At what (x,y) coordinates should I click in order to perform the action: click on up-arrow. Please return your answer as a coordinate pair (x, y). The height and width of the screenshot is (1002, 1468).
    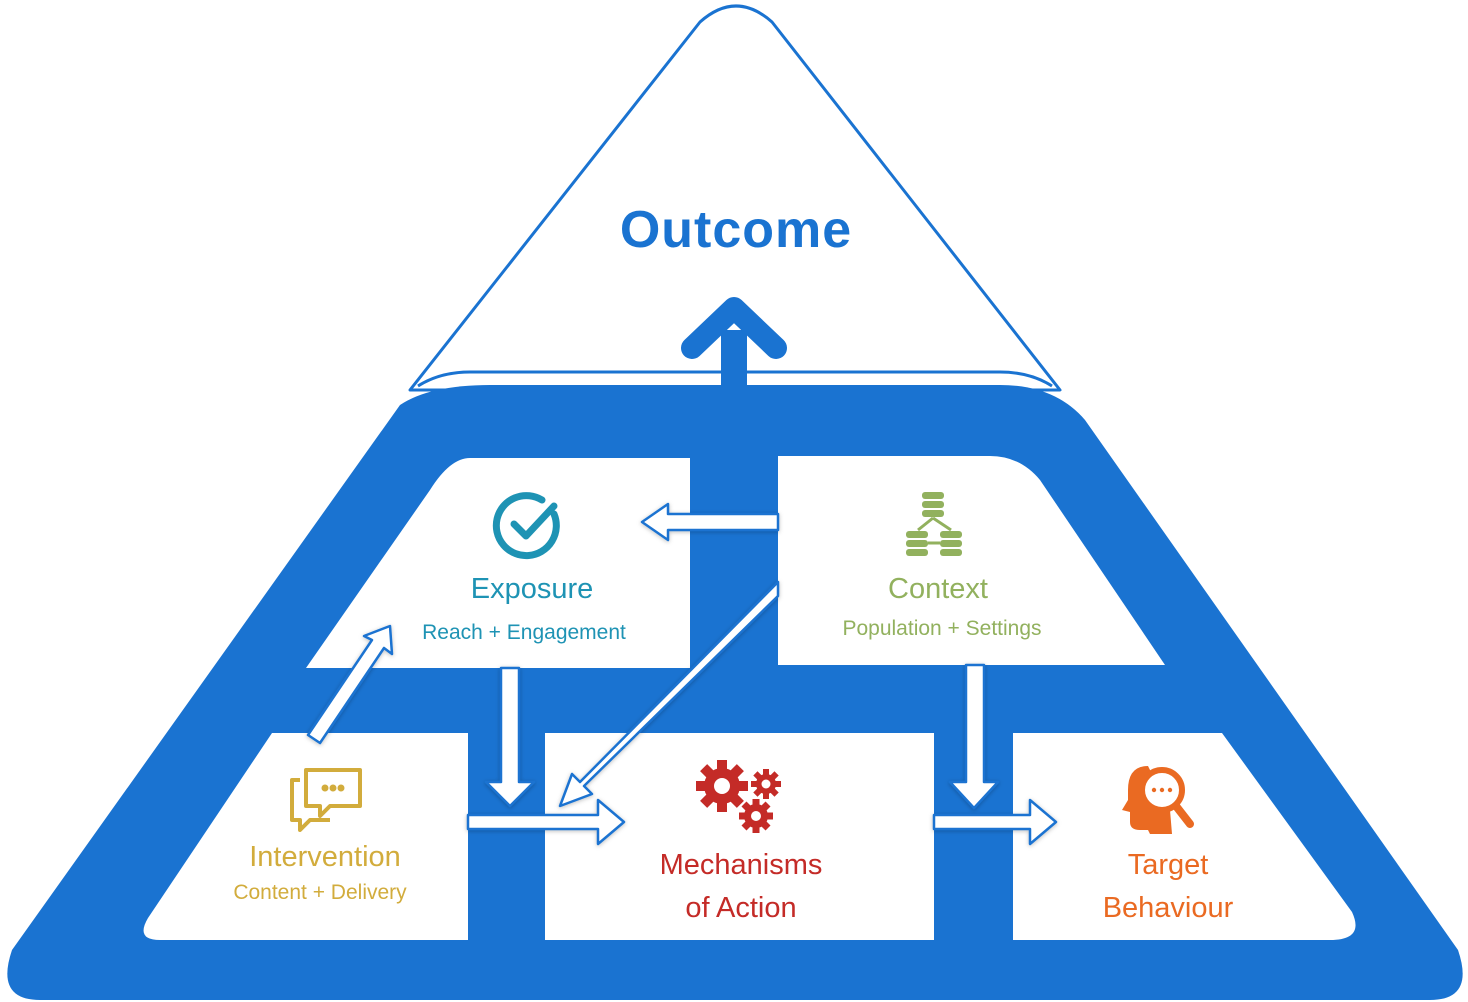
    Looking at the image, I should click on (734, 343).